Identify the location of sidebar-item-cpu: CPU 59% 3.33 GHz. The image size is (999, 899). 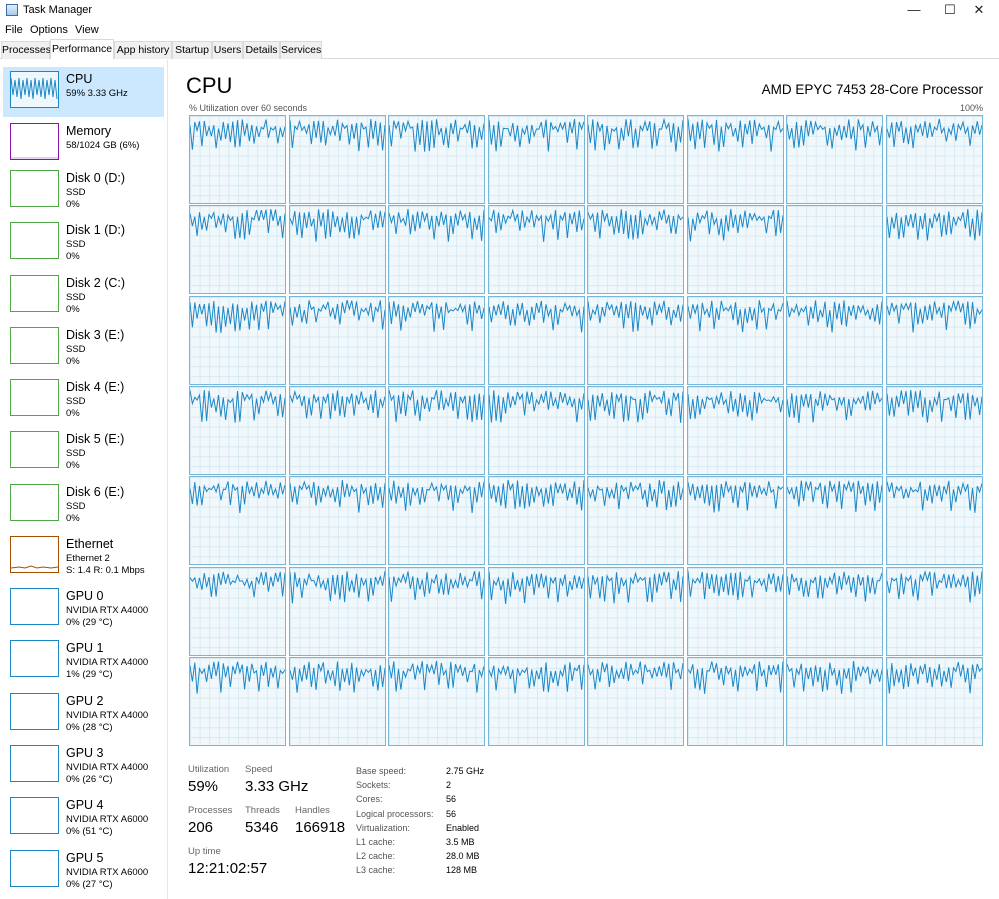
(83, 92).